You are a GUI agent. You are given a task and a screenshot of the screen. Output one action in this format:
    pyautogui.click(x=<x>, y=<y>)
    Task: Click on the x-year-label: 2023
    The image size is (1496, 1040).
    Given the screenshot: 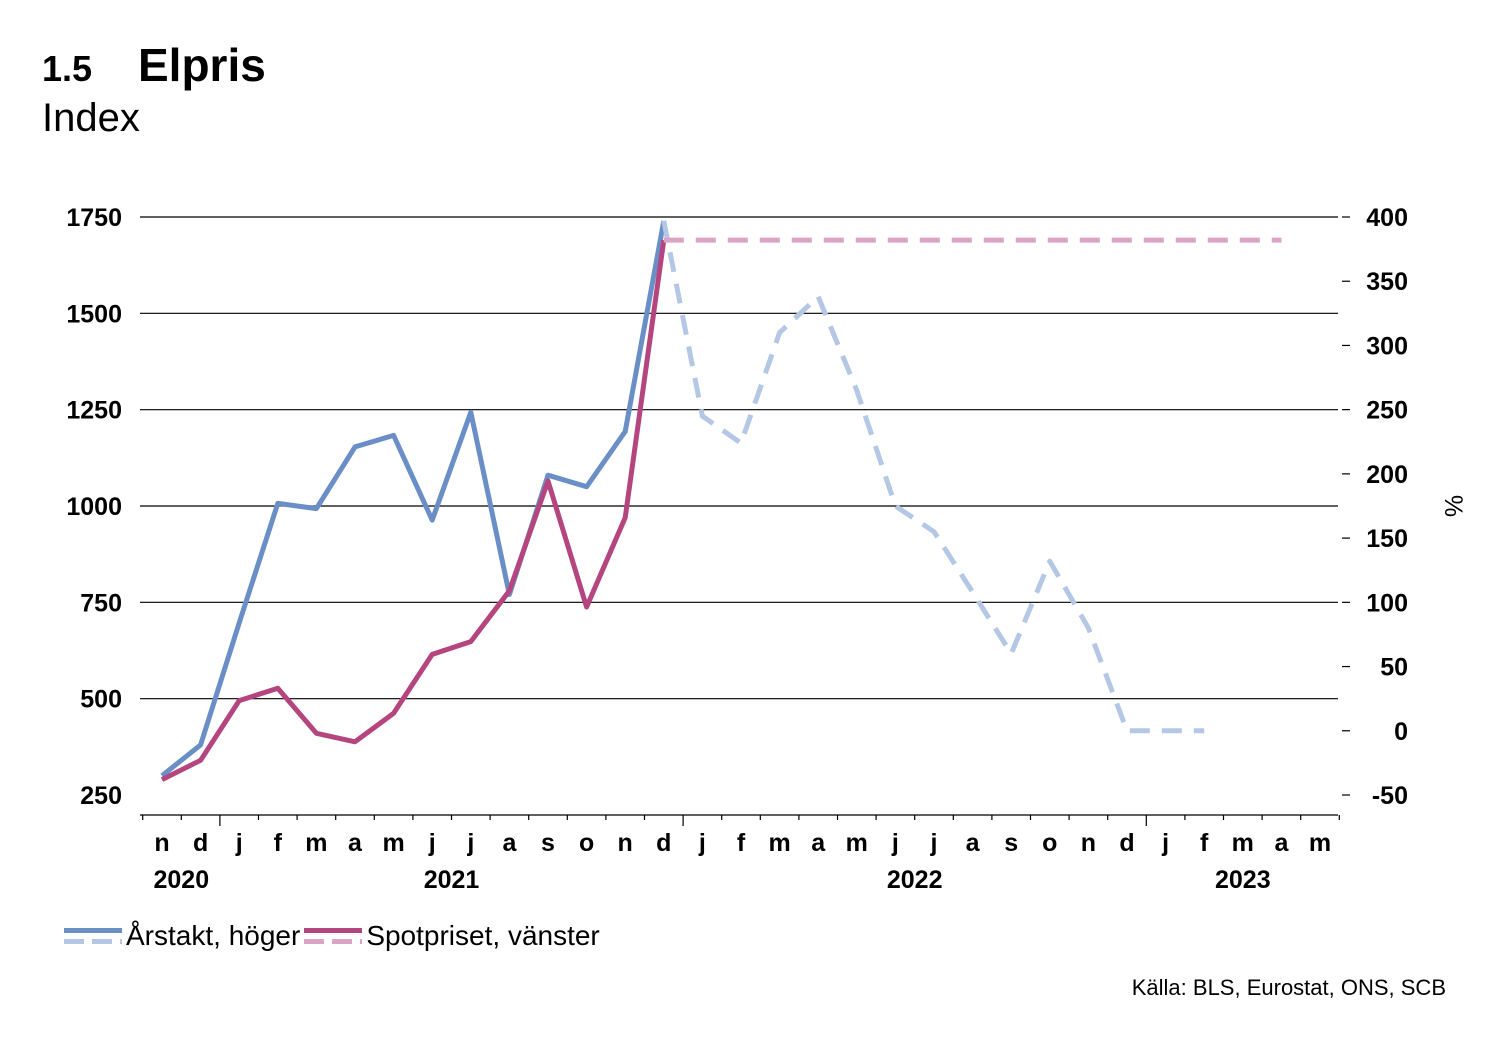 What is the action you would take?
    pyautogui.click(x=1243, y=880)
    